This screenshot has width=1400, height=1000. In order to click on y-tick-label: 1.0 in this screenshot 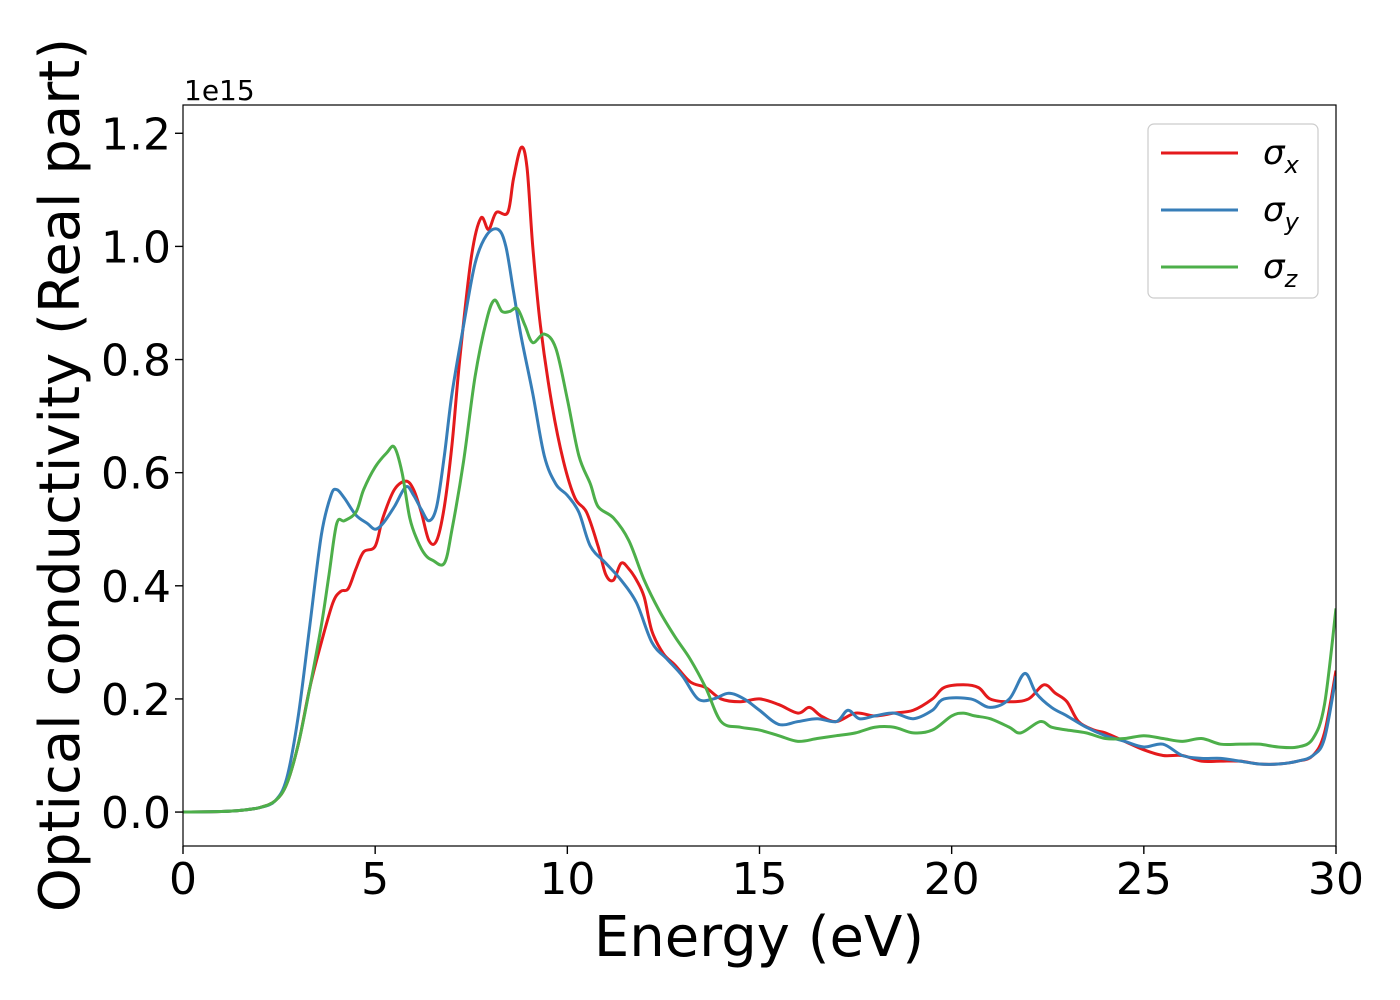, I will do `click(136, 247)`.